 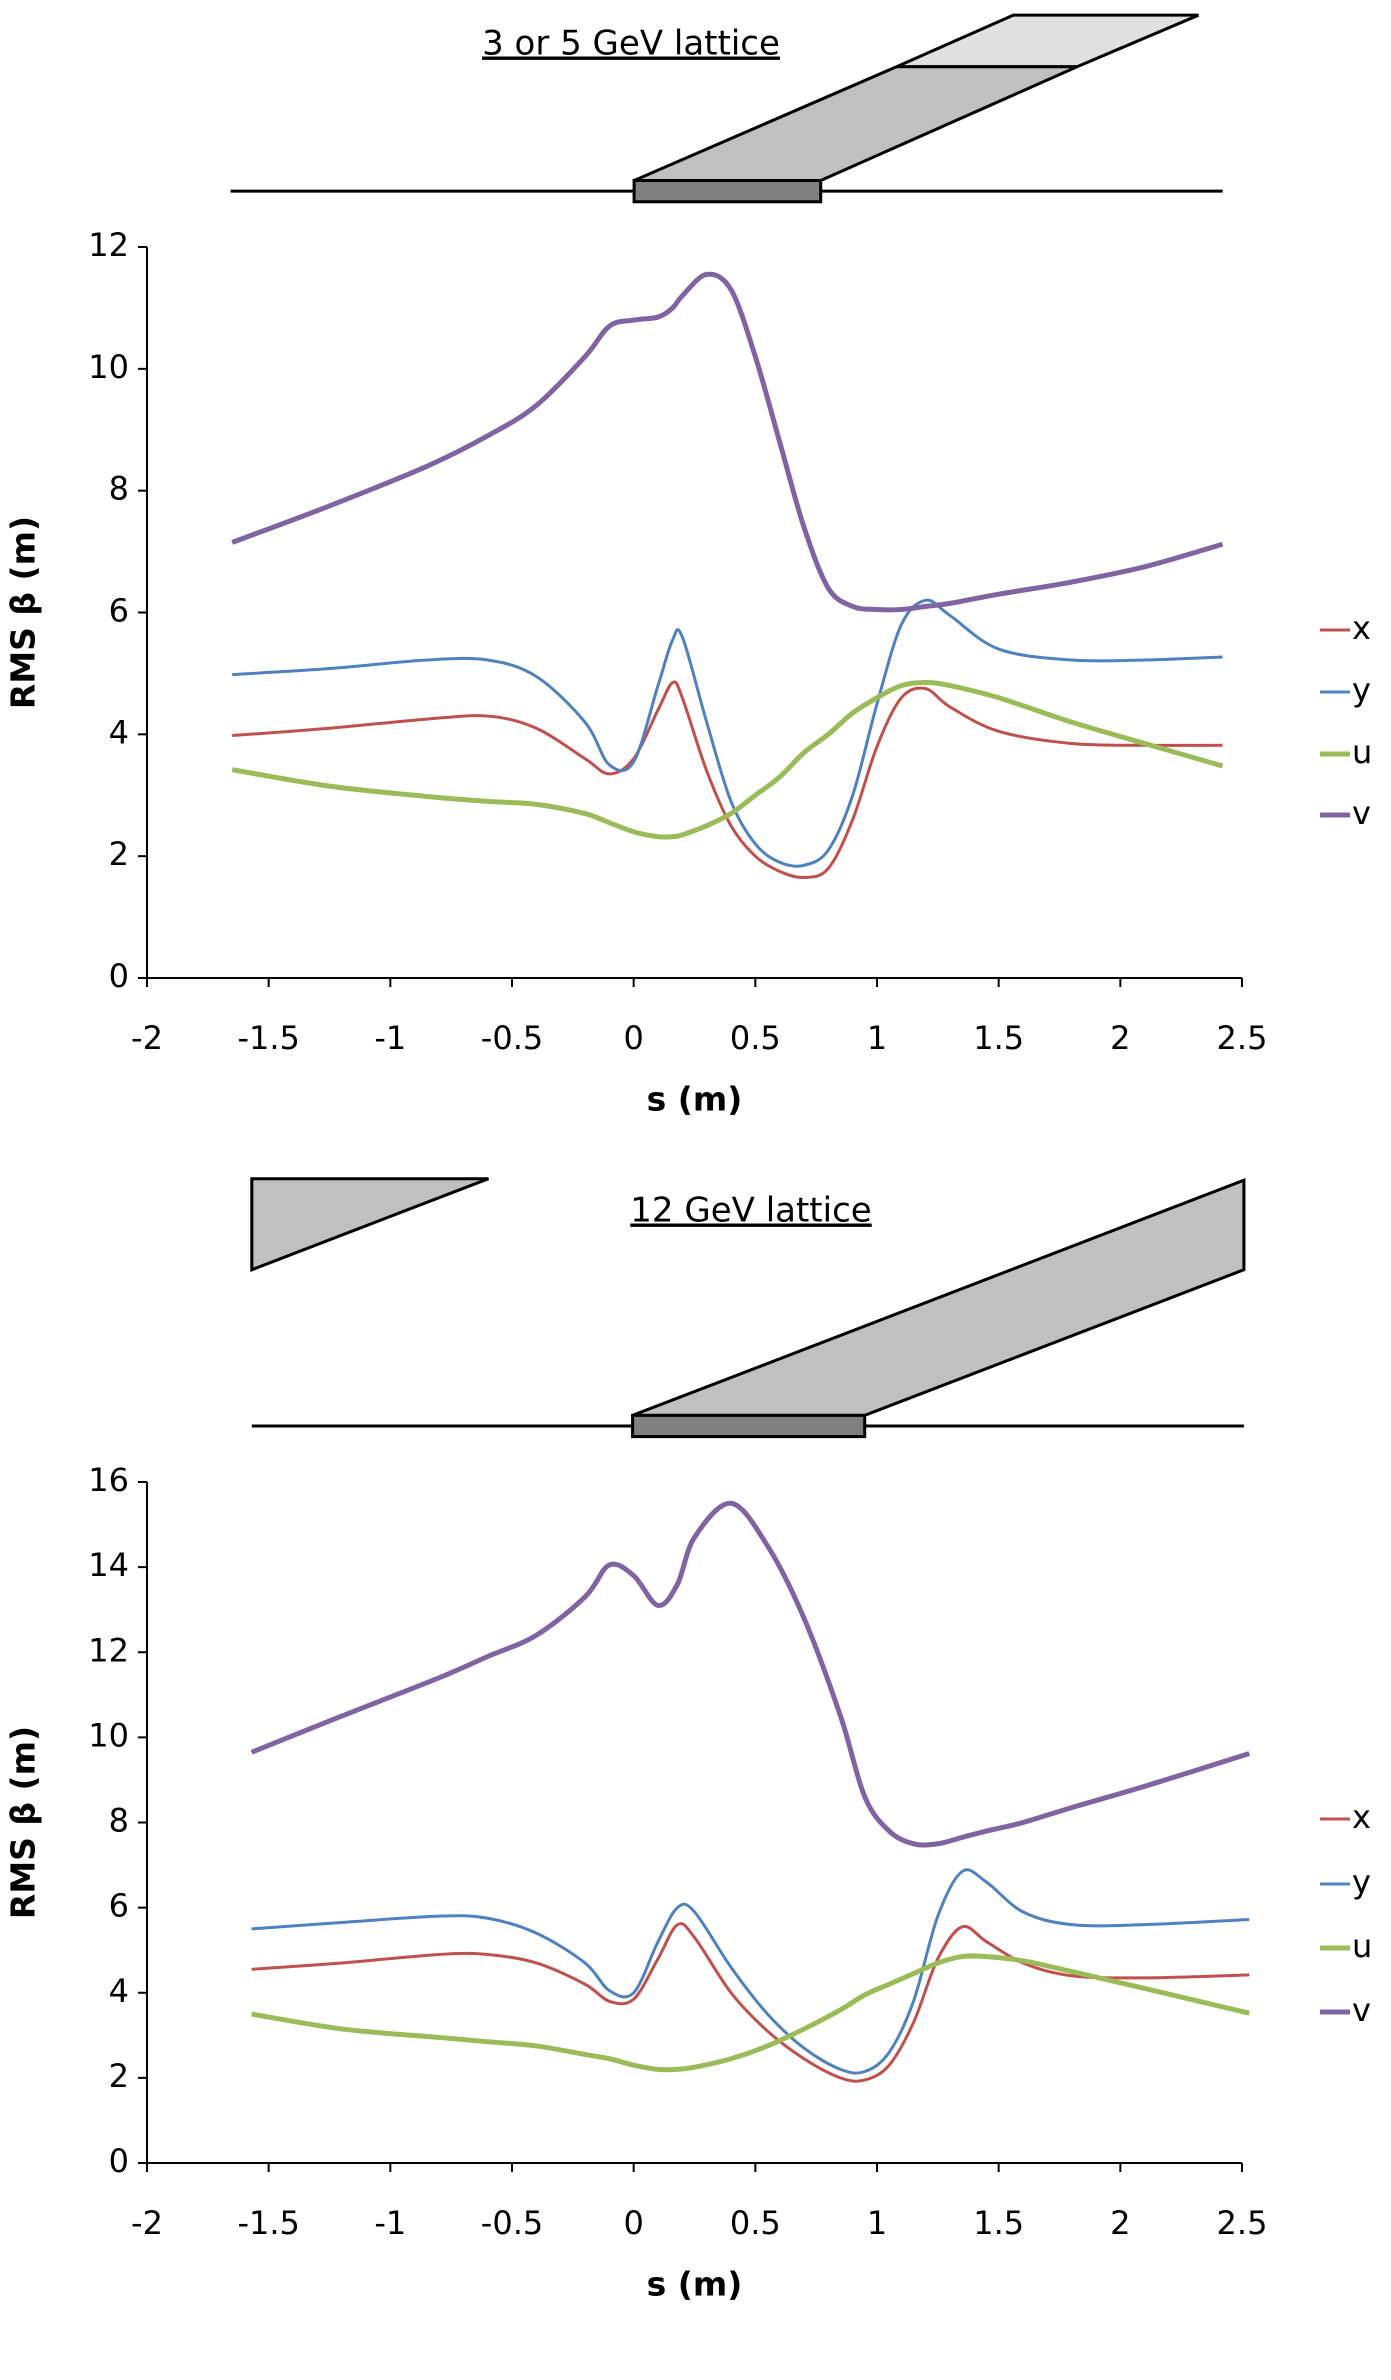 I want to click on chart-title: 3 or 5 GeV lattice, so click(x=631, y=44).